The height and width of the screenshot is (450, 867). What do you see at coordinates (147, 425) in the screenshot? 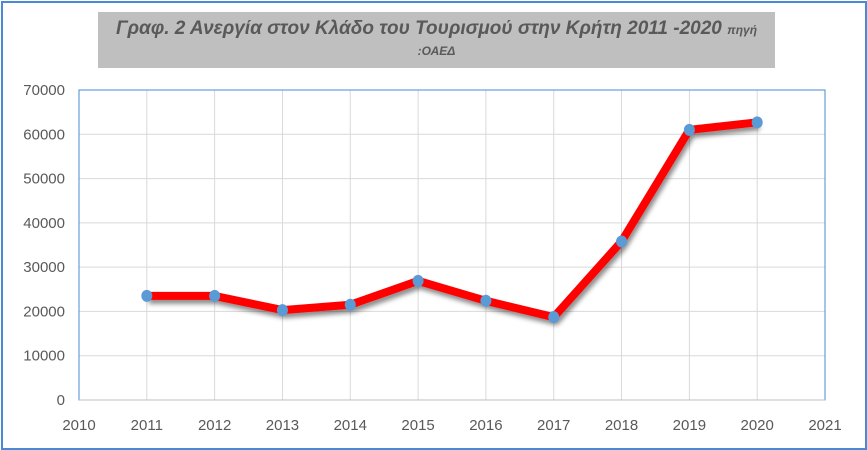
I see `x-tick-label: 2011` at bounding box center [147, 425].